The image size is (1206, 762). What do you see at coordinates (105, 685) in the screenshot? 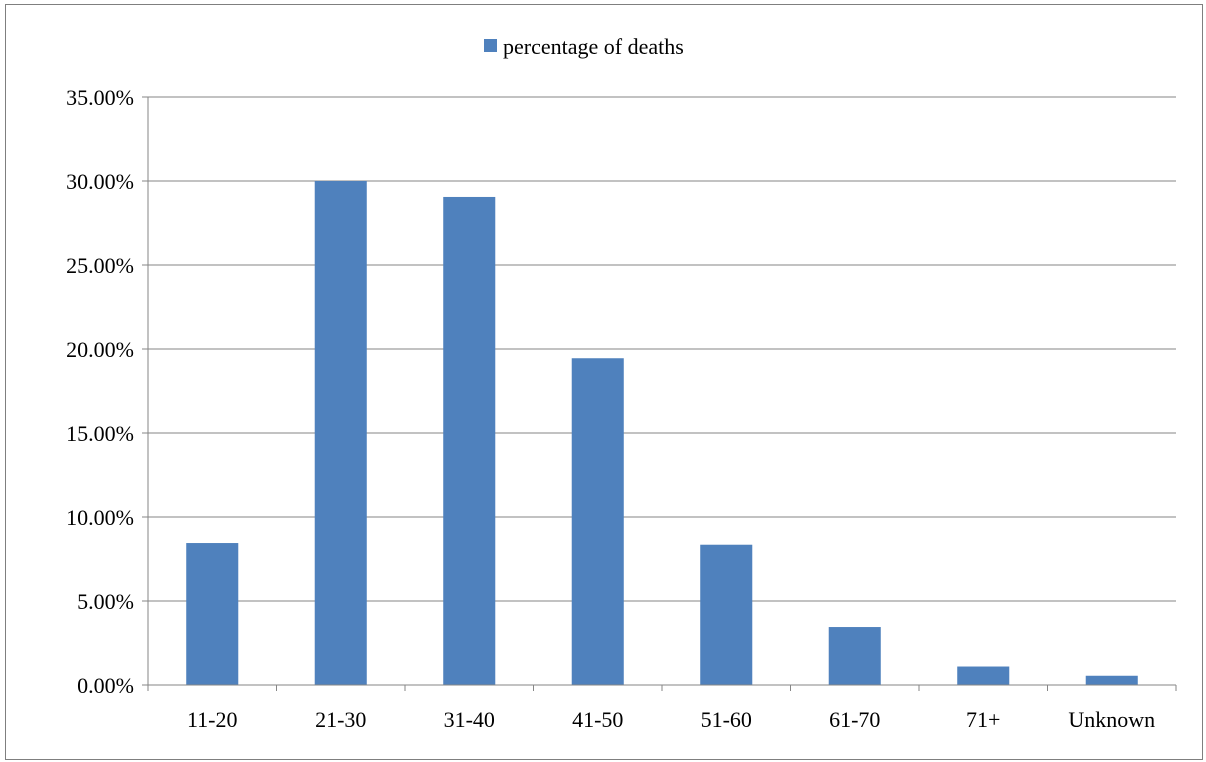
I see `y-tick-label: 0.00%` at bounding box center [105, 685].